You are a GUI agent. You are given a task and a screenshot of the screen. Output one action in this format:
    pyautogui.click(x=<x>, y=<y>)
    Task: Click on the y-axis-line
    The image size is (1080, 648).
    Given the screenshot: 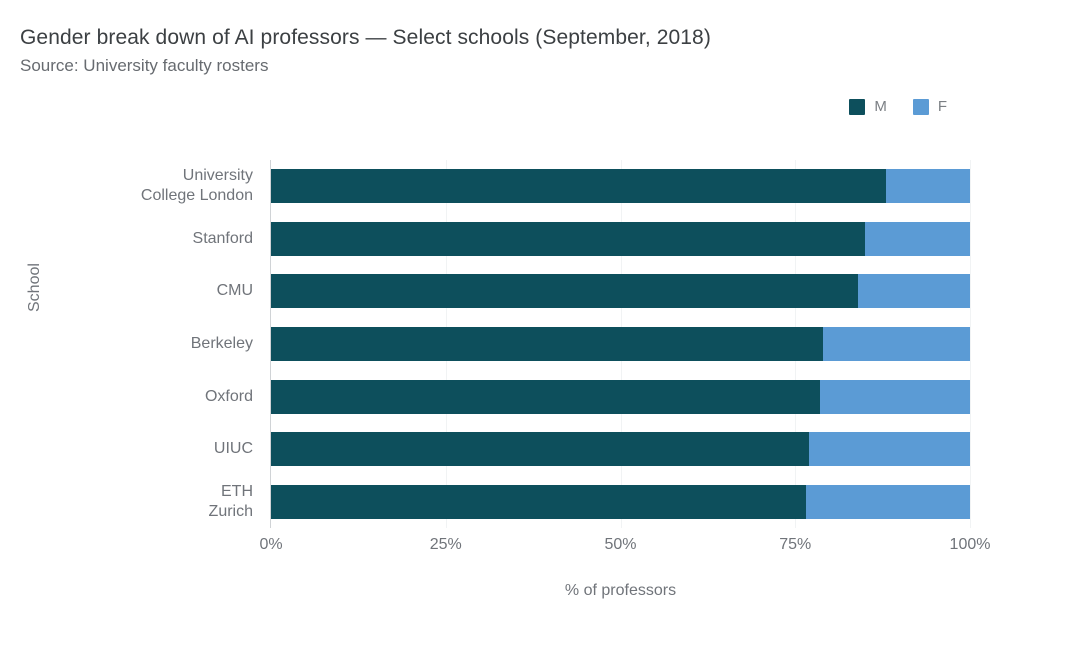 What is the action you would take?
    pyautogui.click(x=270, y=344)
    